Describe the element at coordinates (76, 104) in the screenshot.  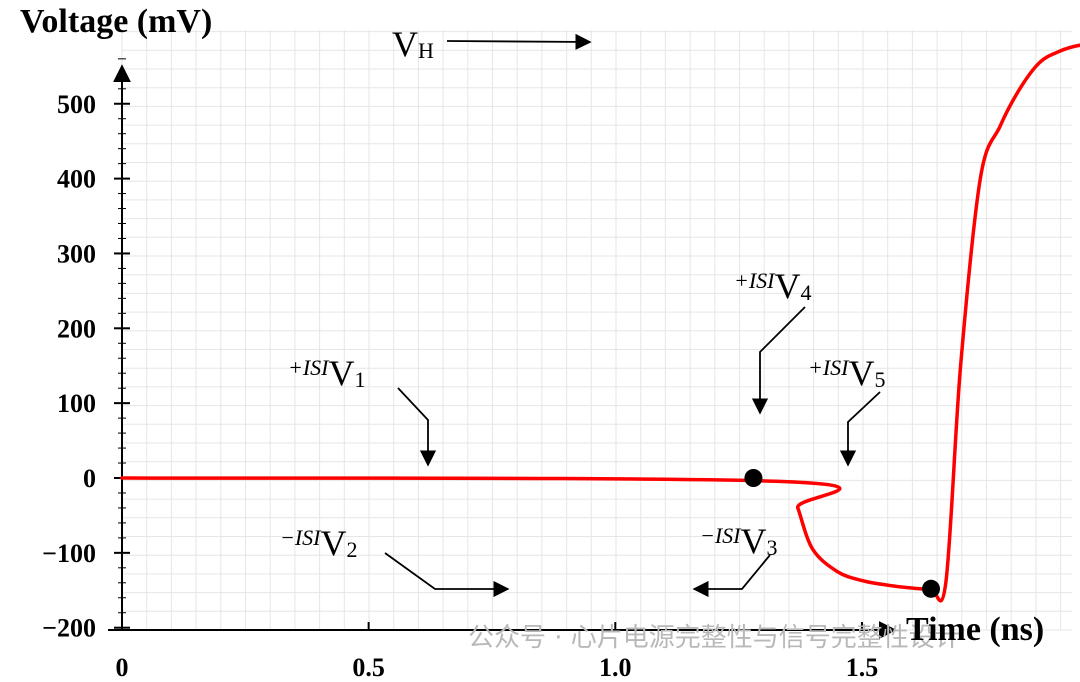
I see `y-tick-label: 500` at that location.